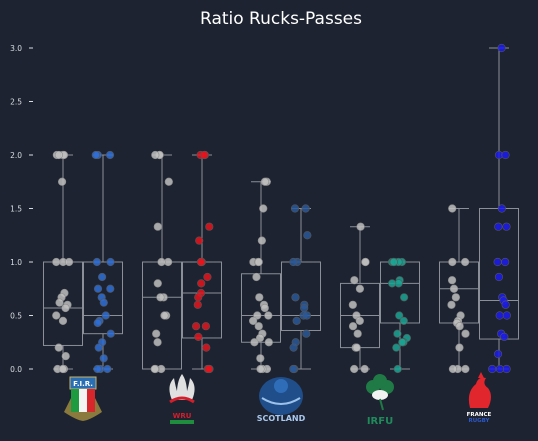 Image resolution: width=538 pixels, height=441 pixels. Describe the element at coordinates (182, 262) in the screenshot. I see `team-group-wales` at that location.